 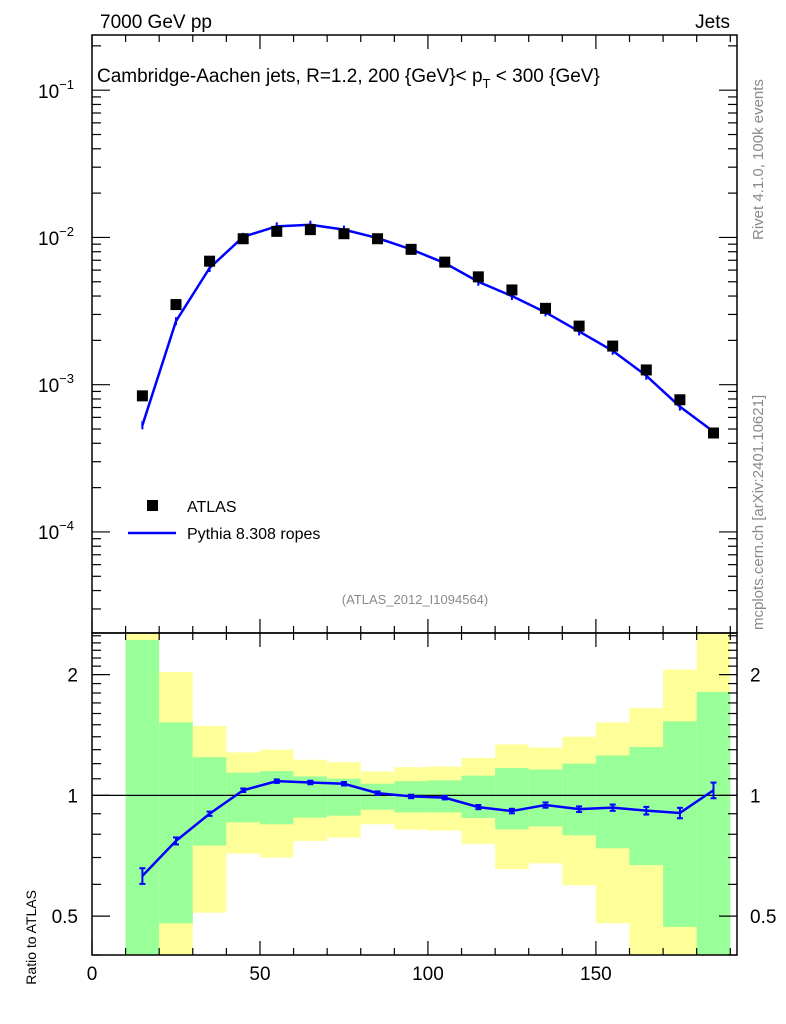 What do you see at coordinates (212, 507) in the screenshot?
I see `legend-atlas-label: ATLAS` at bounding box center [212, 507].